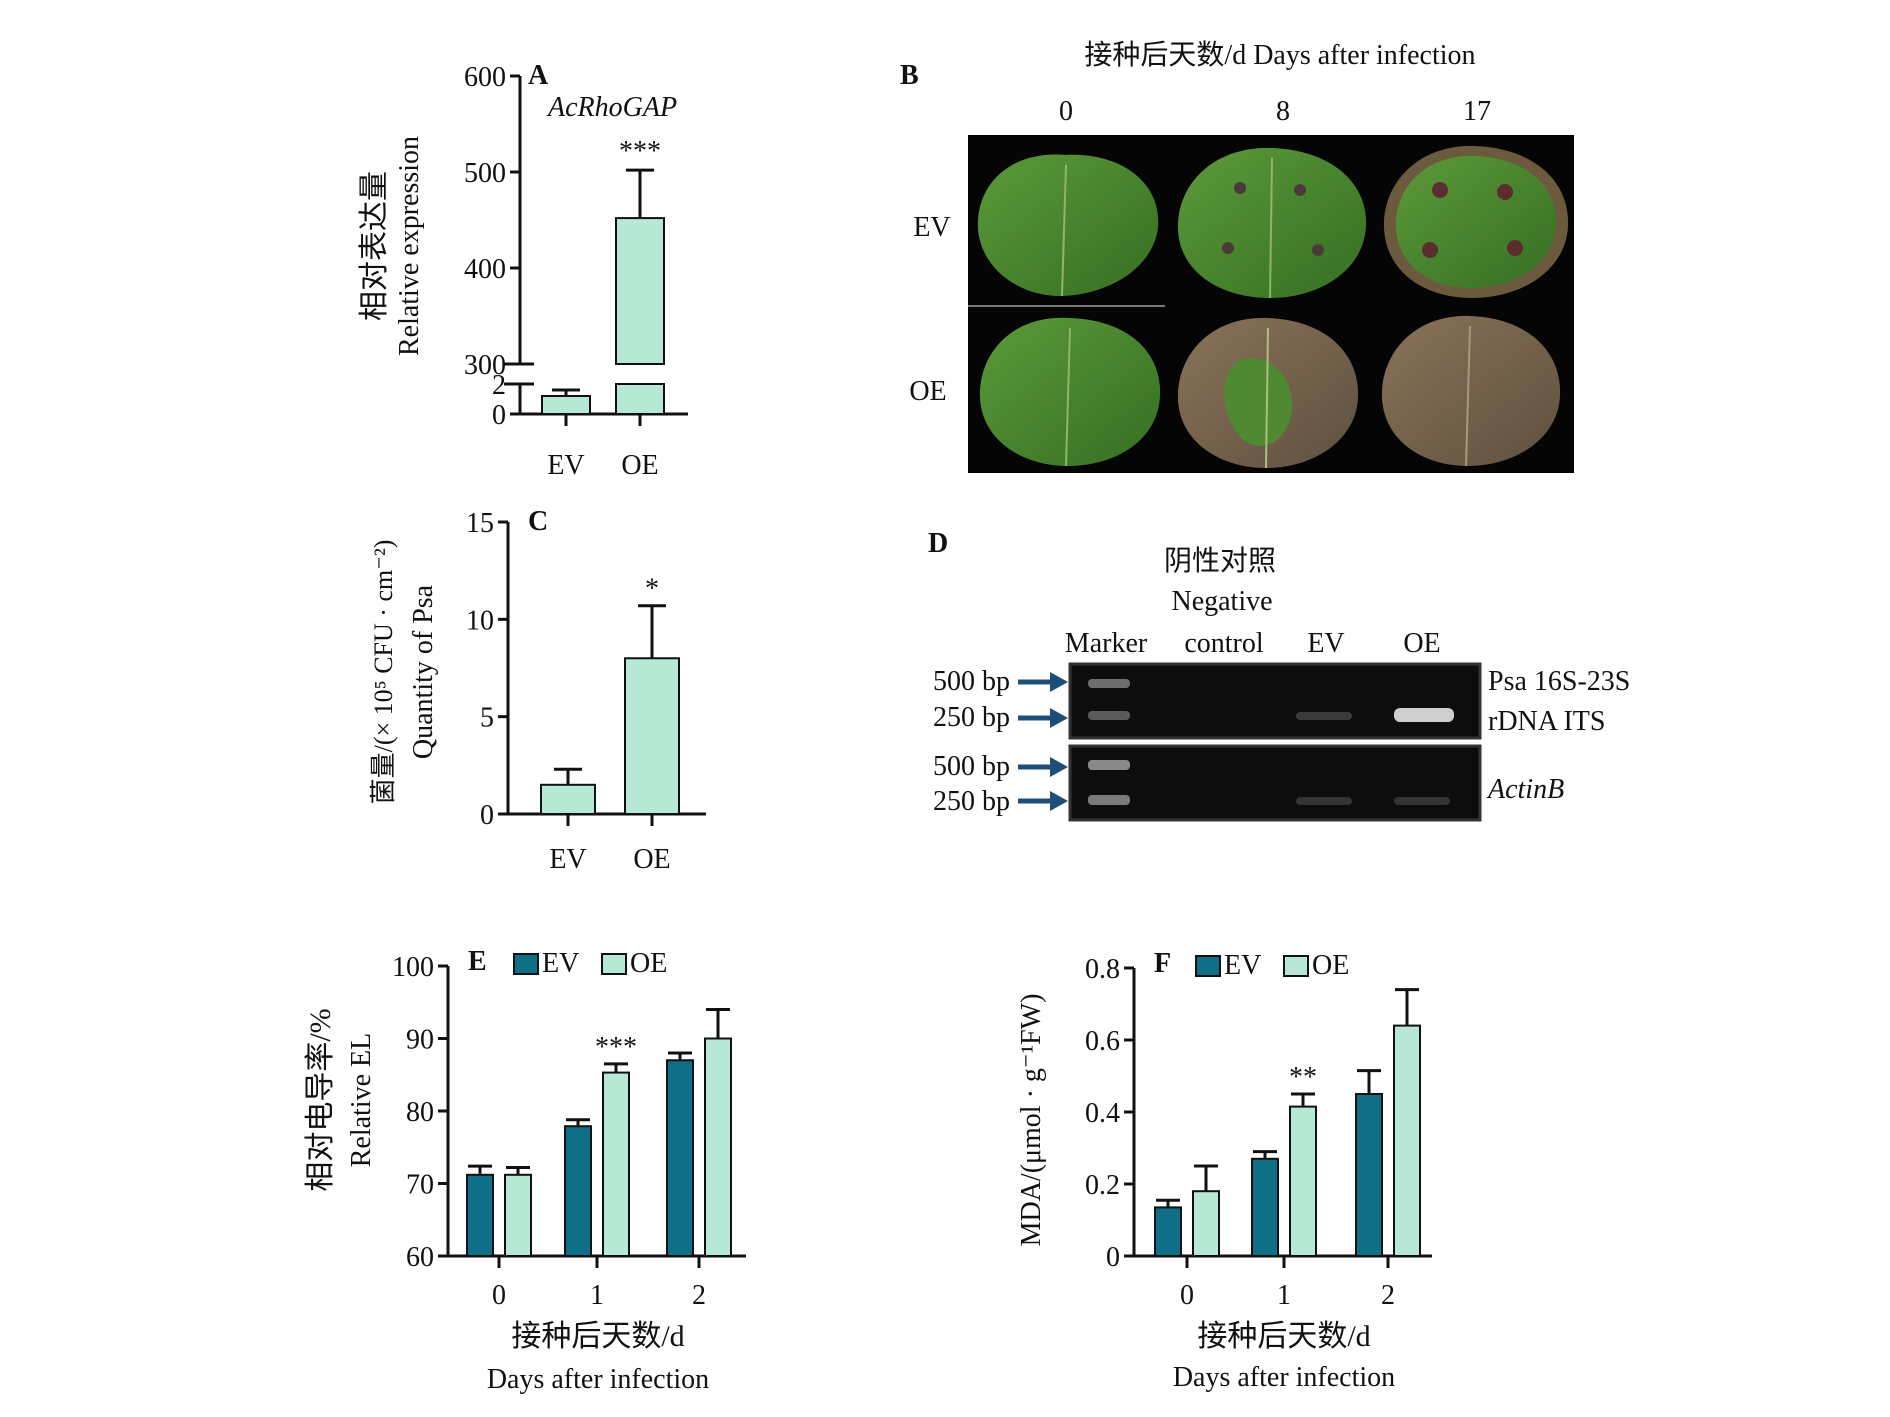 This screenshot has width=1890, height=1417. I want to click on e-xtick-label-2: 2, so click(699, 1295).